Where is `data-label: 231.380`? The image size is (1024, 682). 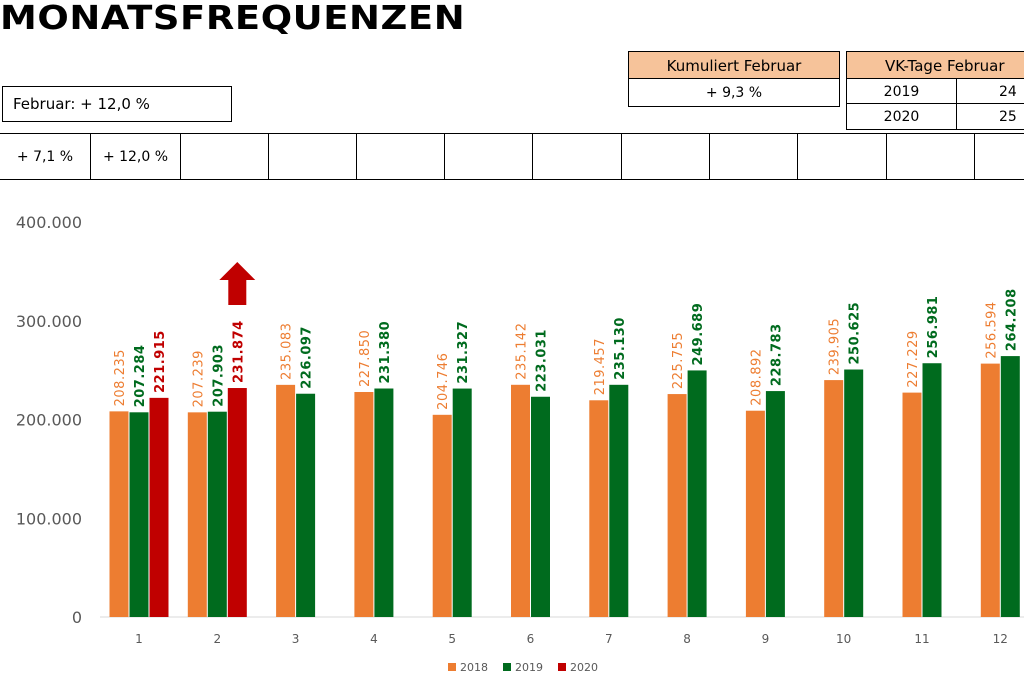
data-label: 231.380 is located at coordinates (385, 352).